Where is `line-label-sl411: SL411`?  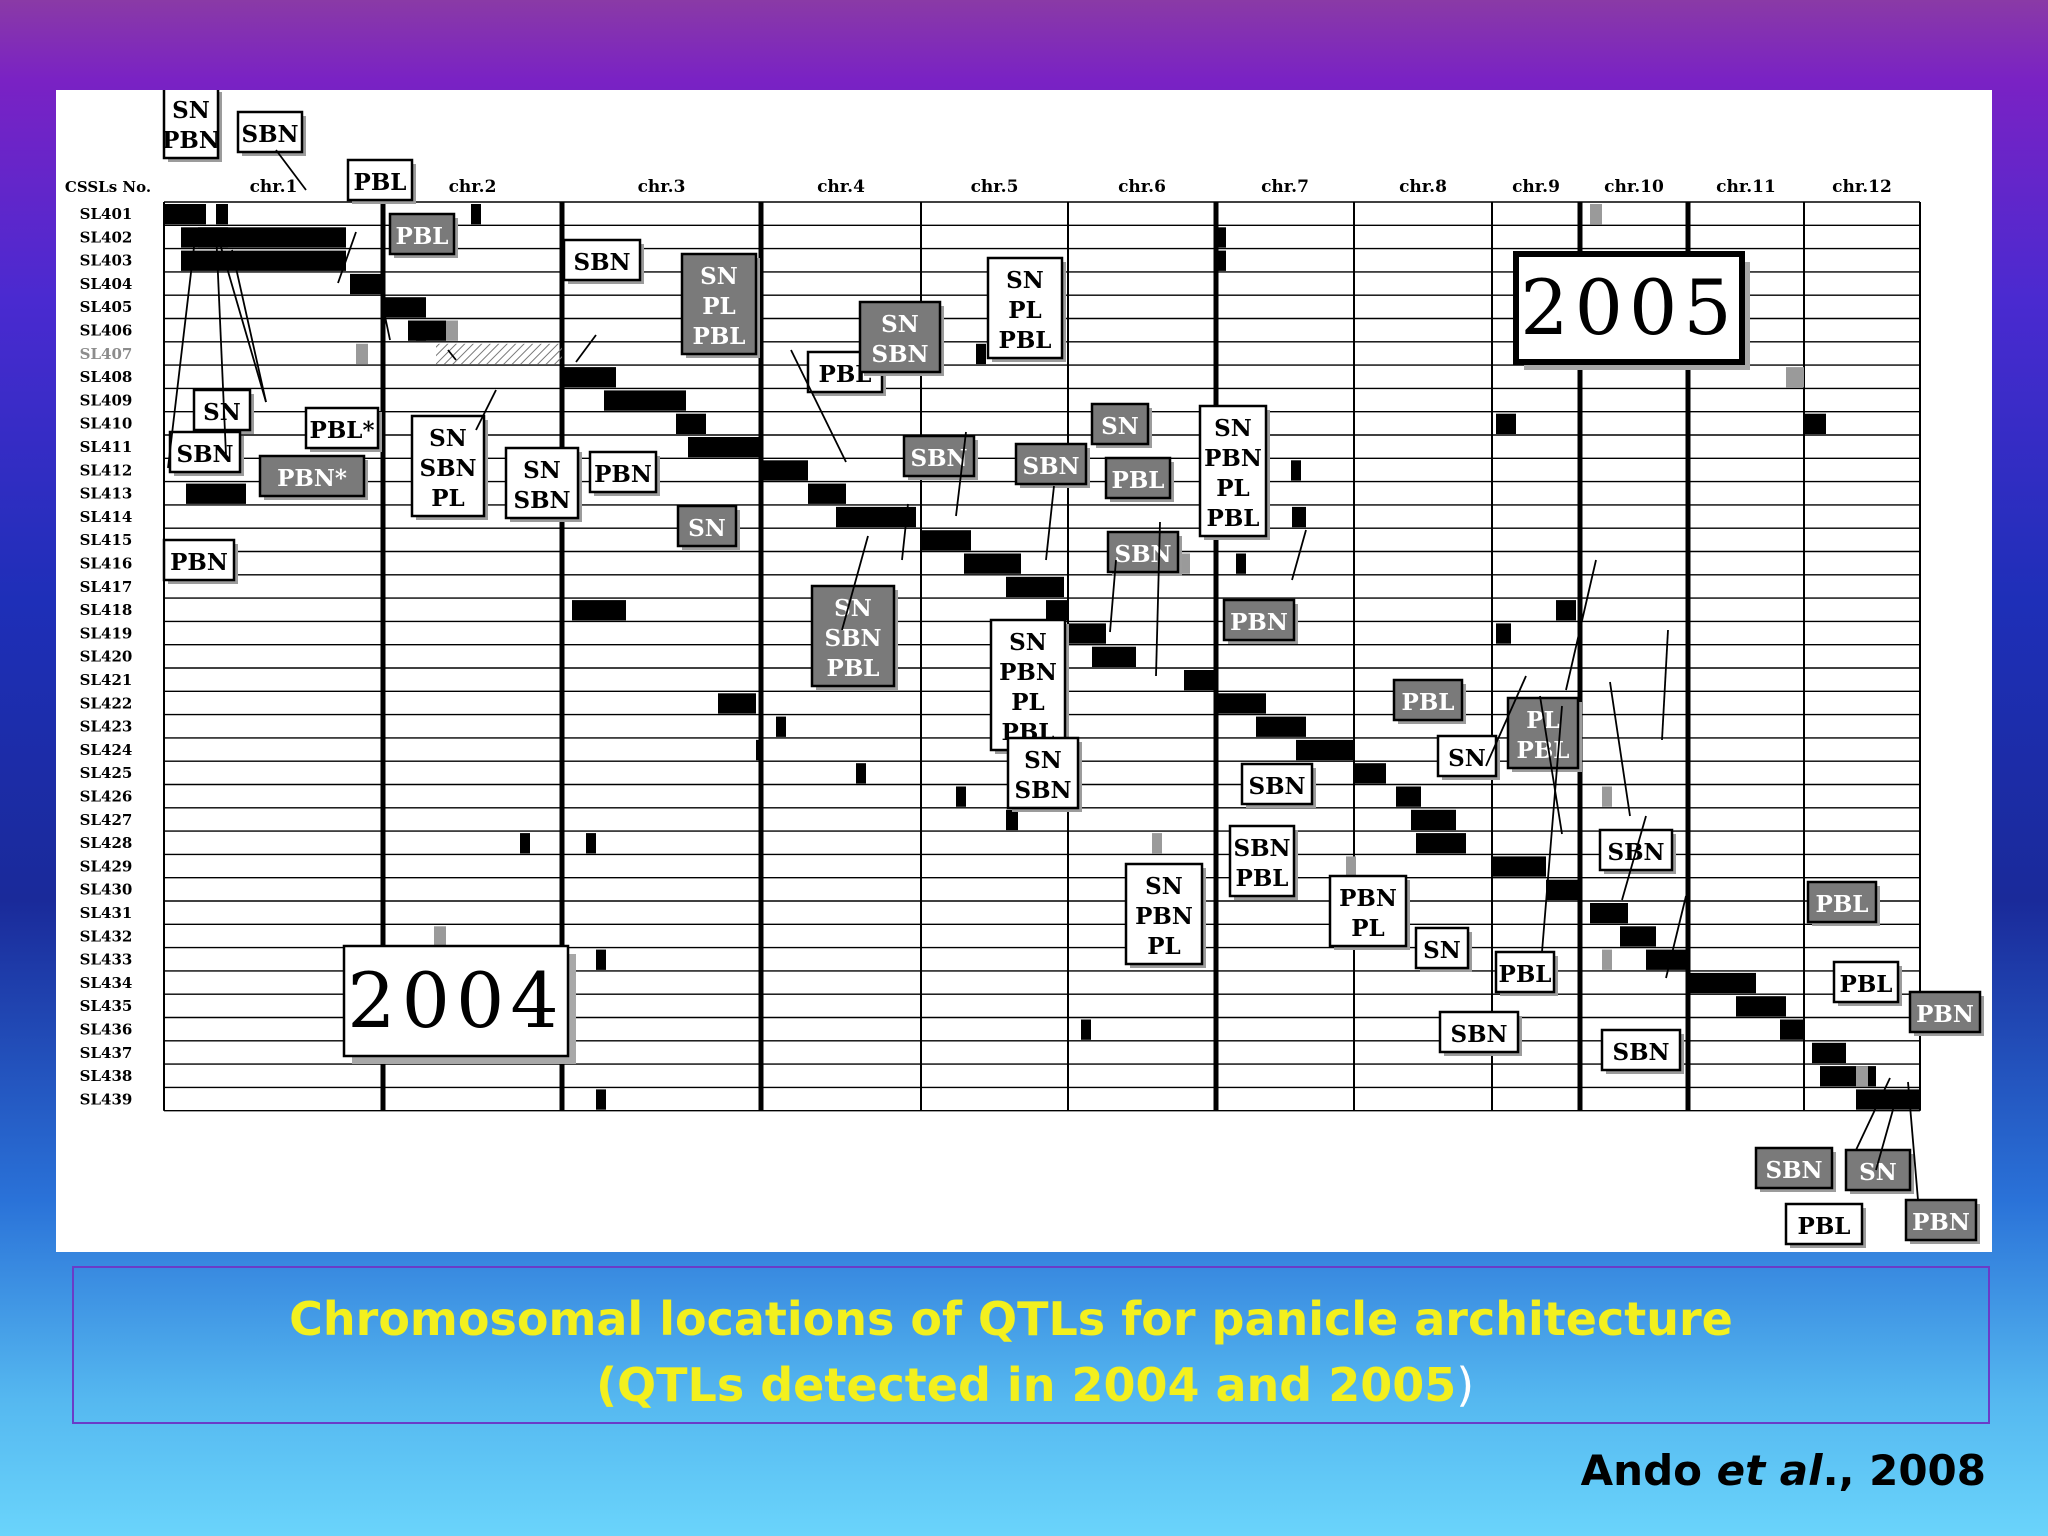 line-label-sl411: SL411 is located at coordinates (106, 447).